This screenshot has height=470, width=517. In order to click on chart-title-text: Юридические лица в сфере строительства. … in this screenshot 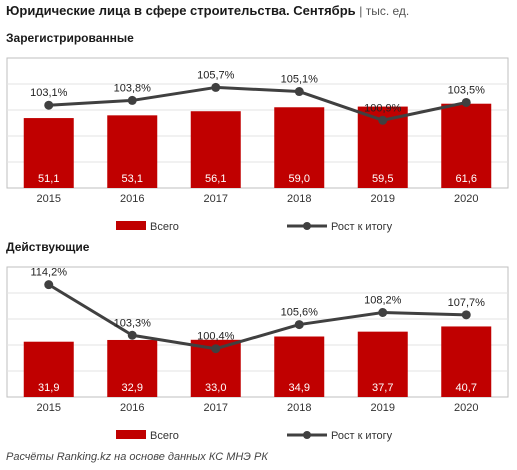, I will do `click(181, 10)`.